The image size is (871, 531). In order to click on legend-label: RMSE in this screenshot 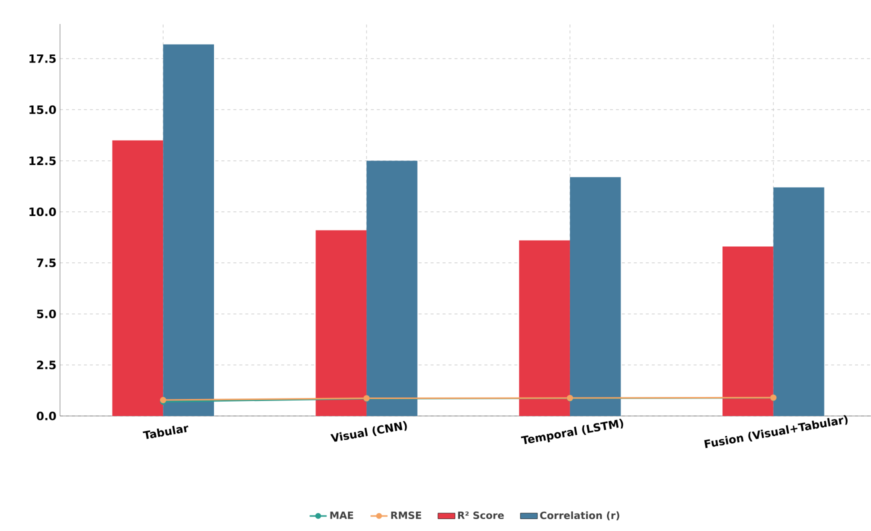, I will do `click(406, 515)`.